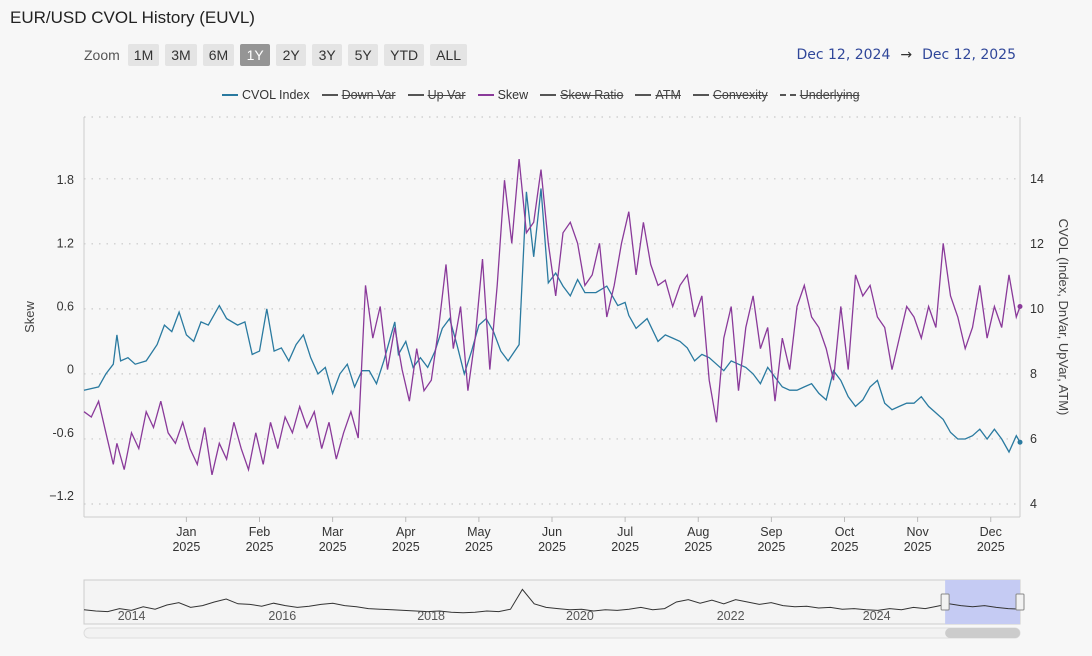 The width and height of the screenshot is (1092, 656). Describe the element at coordinates (819, 95) in the screenshot. I see `legend-underlying: Underlying` at that location.